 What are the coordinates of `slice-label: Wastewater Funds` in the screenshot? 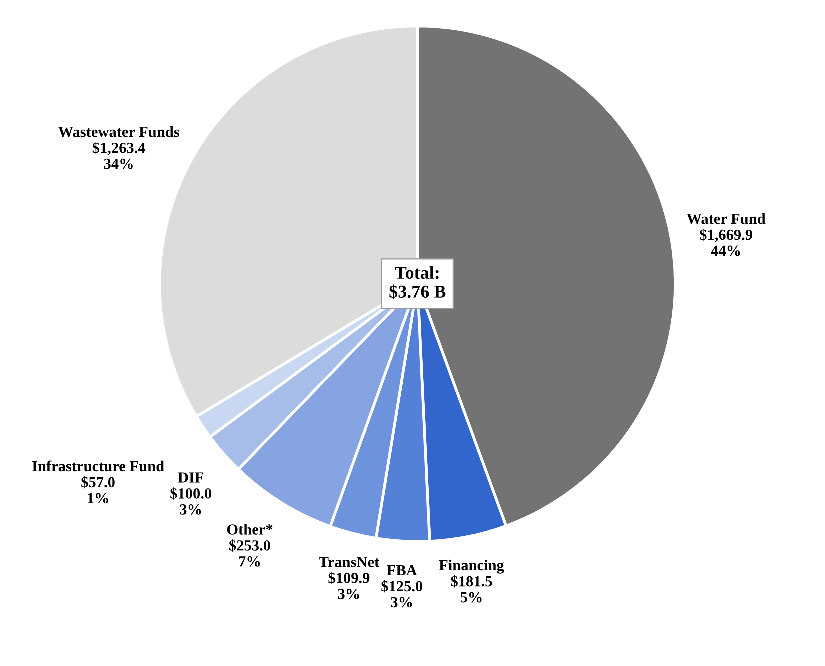 It's located at (119, 132).